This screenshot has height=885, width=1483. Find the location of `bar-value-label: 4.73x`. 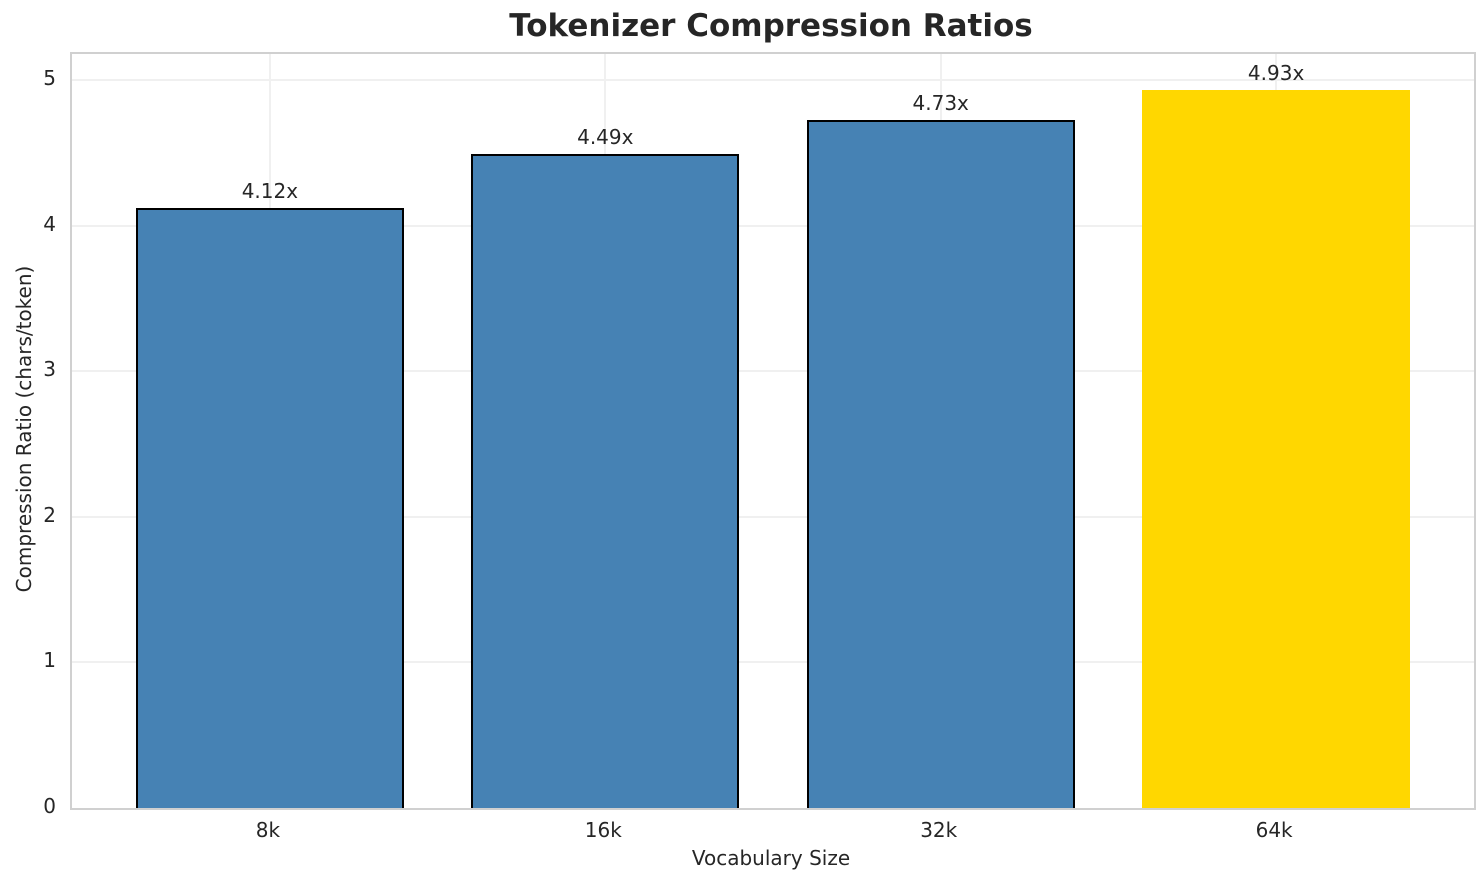

bar-value-label: 4.73x is located at coordinates (940, 102).